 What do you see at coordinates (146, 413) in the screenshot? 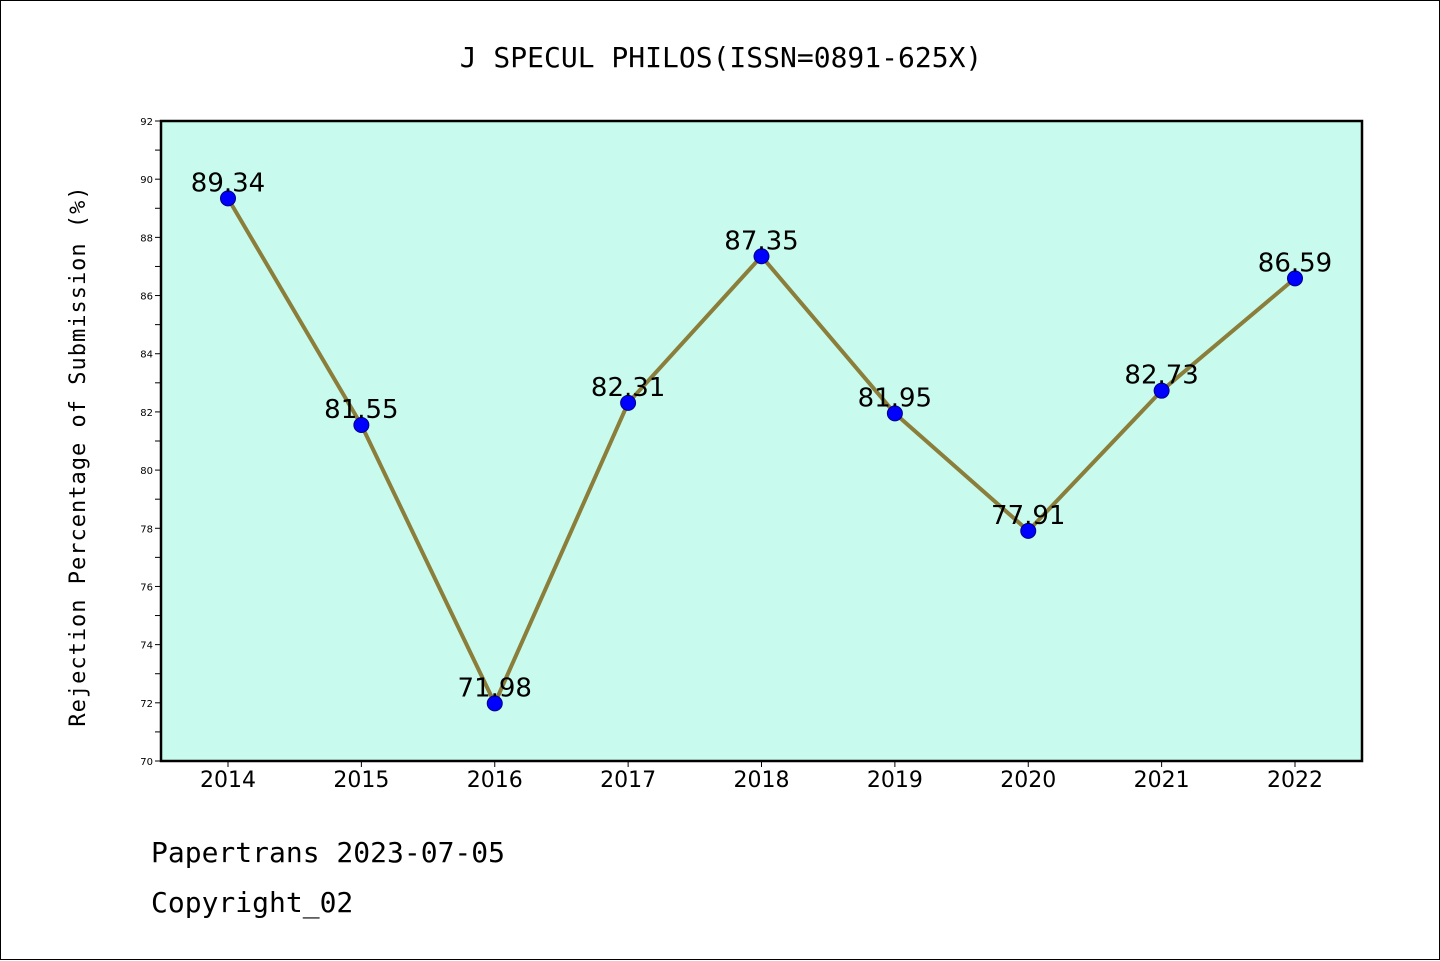
I see `y-tick-label: 82` at bounding box center [146, 413].